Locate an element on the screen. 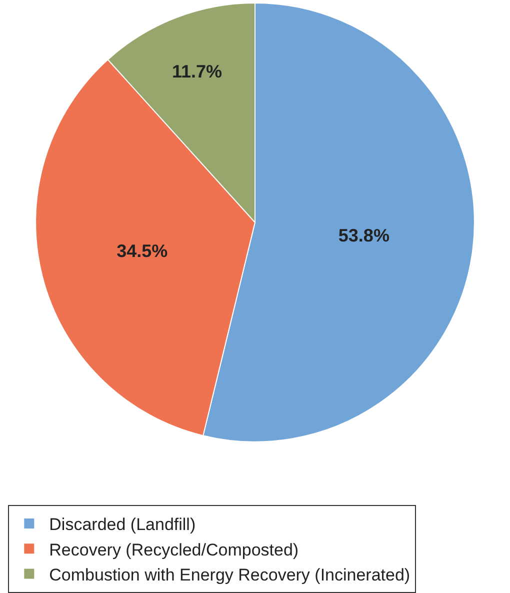 The width and height of the screenshot is (510, 593). data-label: 11.7% is located at coordinates (197, 72).